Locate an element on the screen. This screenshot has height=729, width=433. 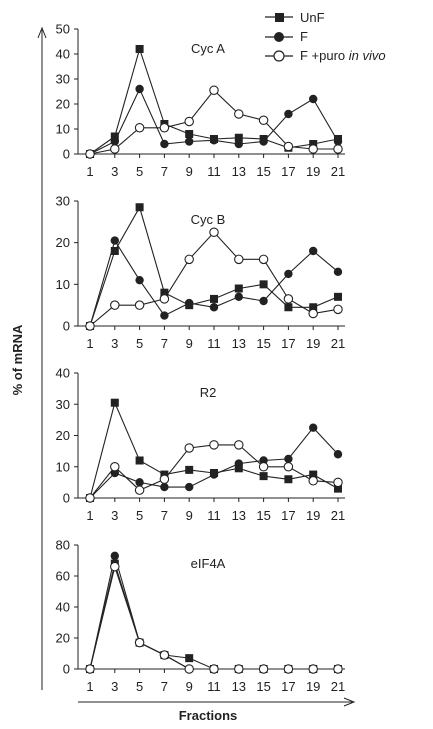
legend-item-puro: F +puro in vivo is located at coordinates (325, 55).